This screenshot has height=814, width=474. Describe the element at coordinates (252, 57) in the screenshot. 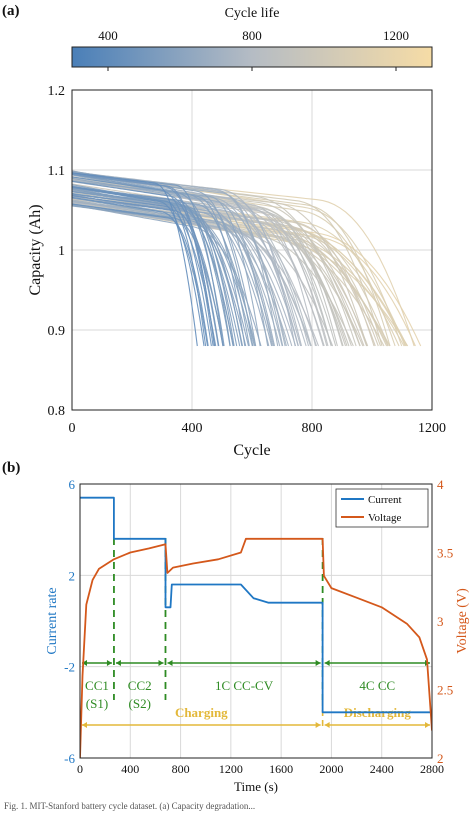

I see `colorbar` at that location.